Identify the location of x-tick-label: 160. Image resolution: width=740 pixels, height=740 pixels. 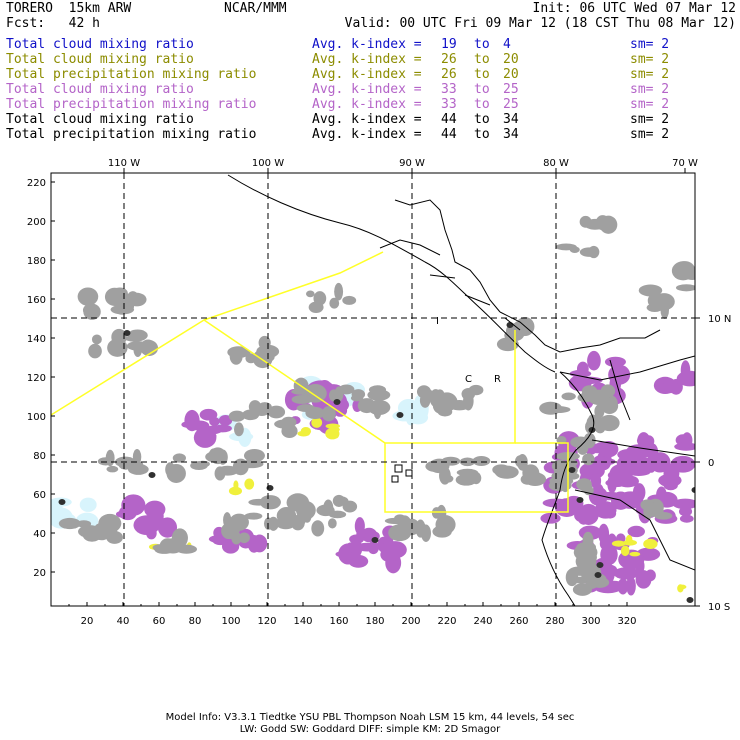
(338, 621).